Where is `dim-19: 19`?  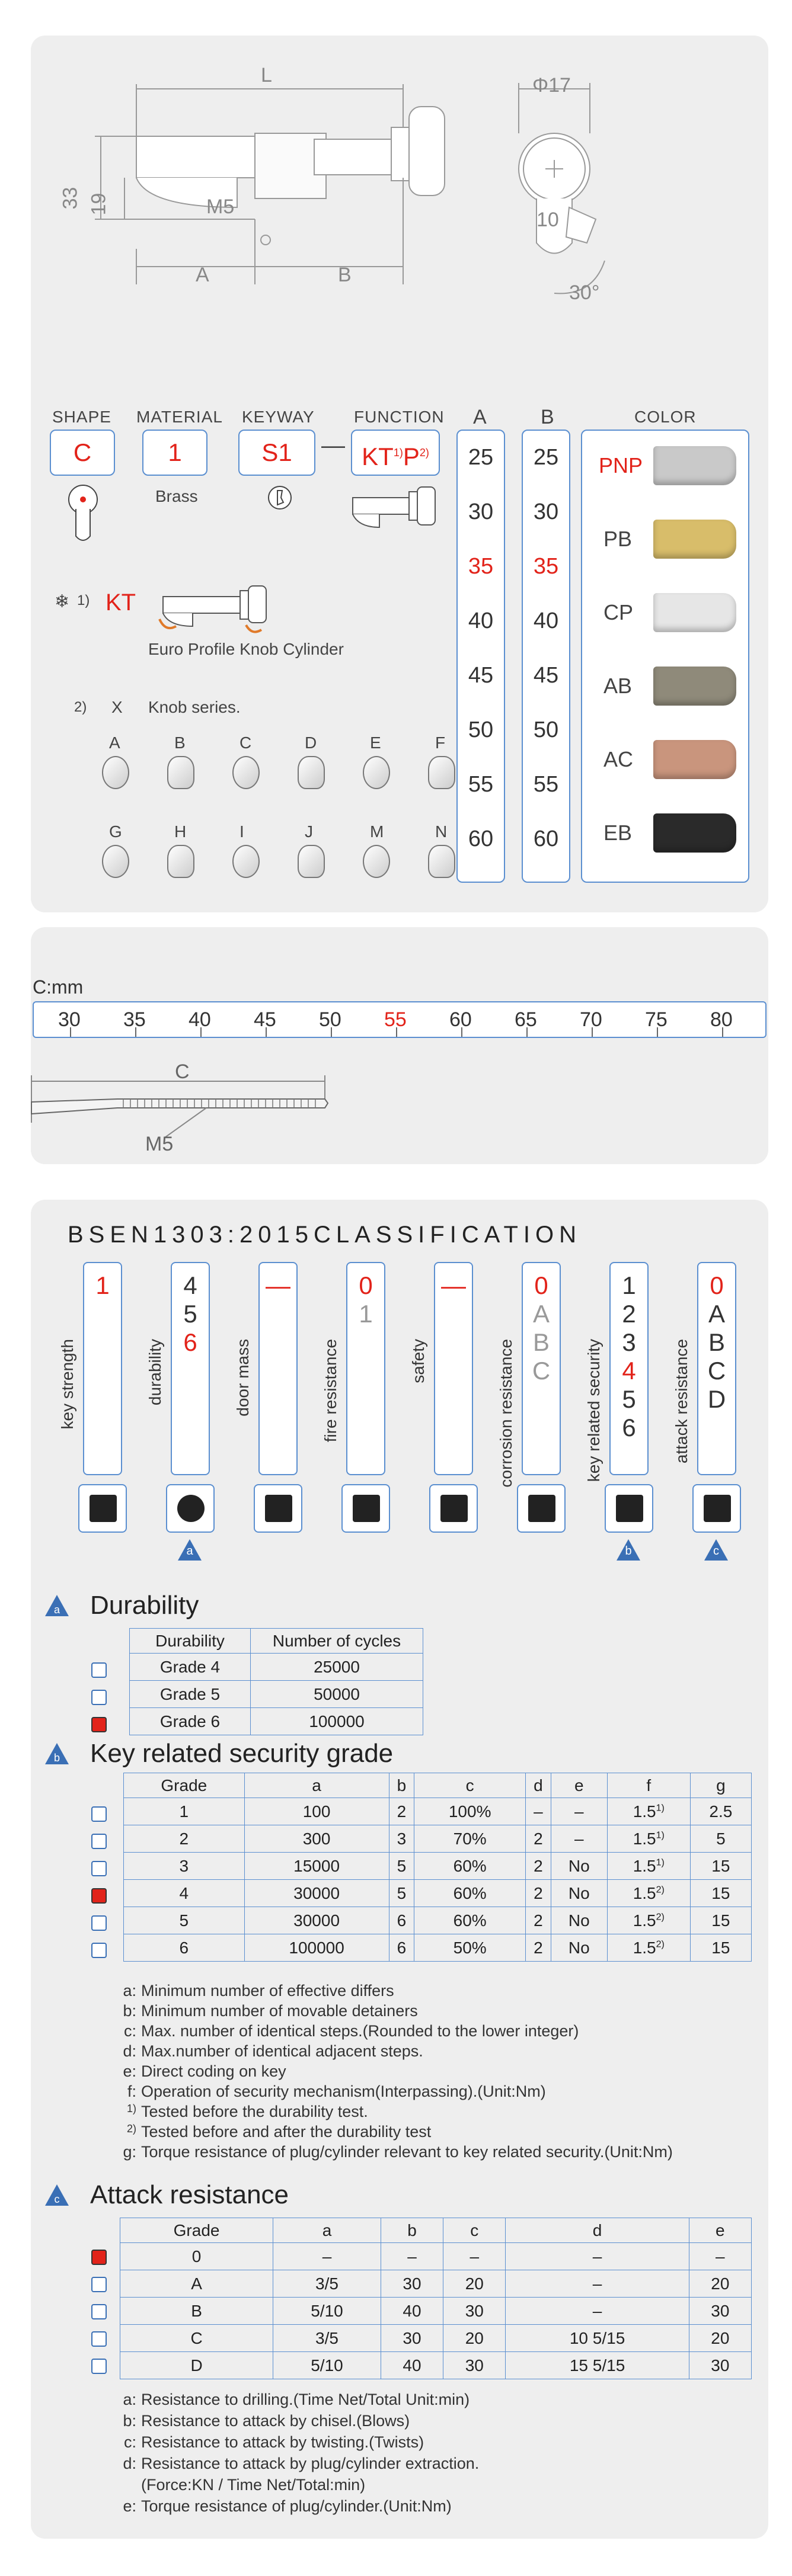
dim-19: 19 is located at coordinates (98, 204).